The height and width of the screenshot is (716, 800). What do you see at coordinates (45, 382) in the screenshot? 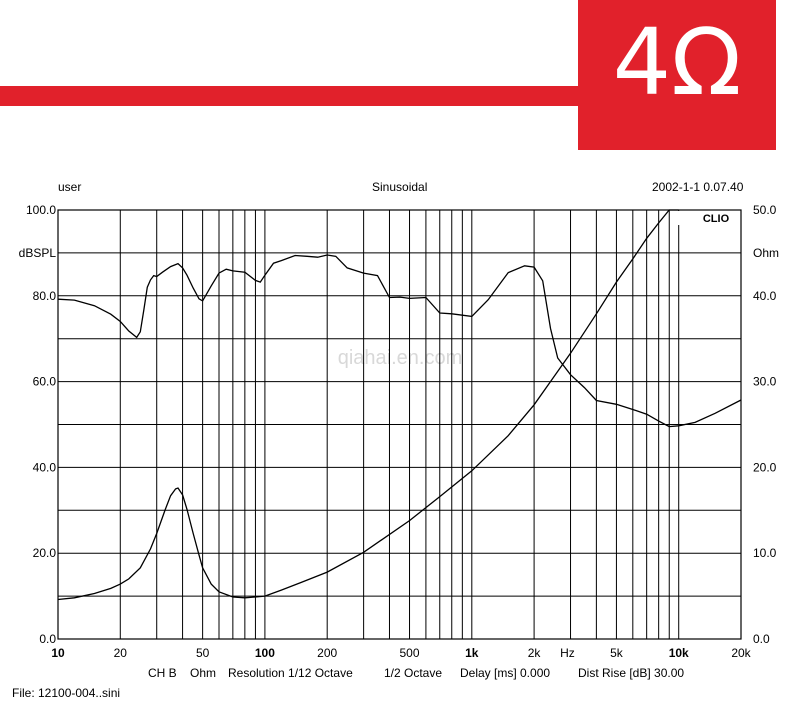
I see `left-tick-label: 60.0` at bounding box center [45, 382].